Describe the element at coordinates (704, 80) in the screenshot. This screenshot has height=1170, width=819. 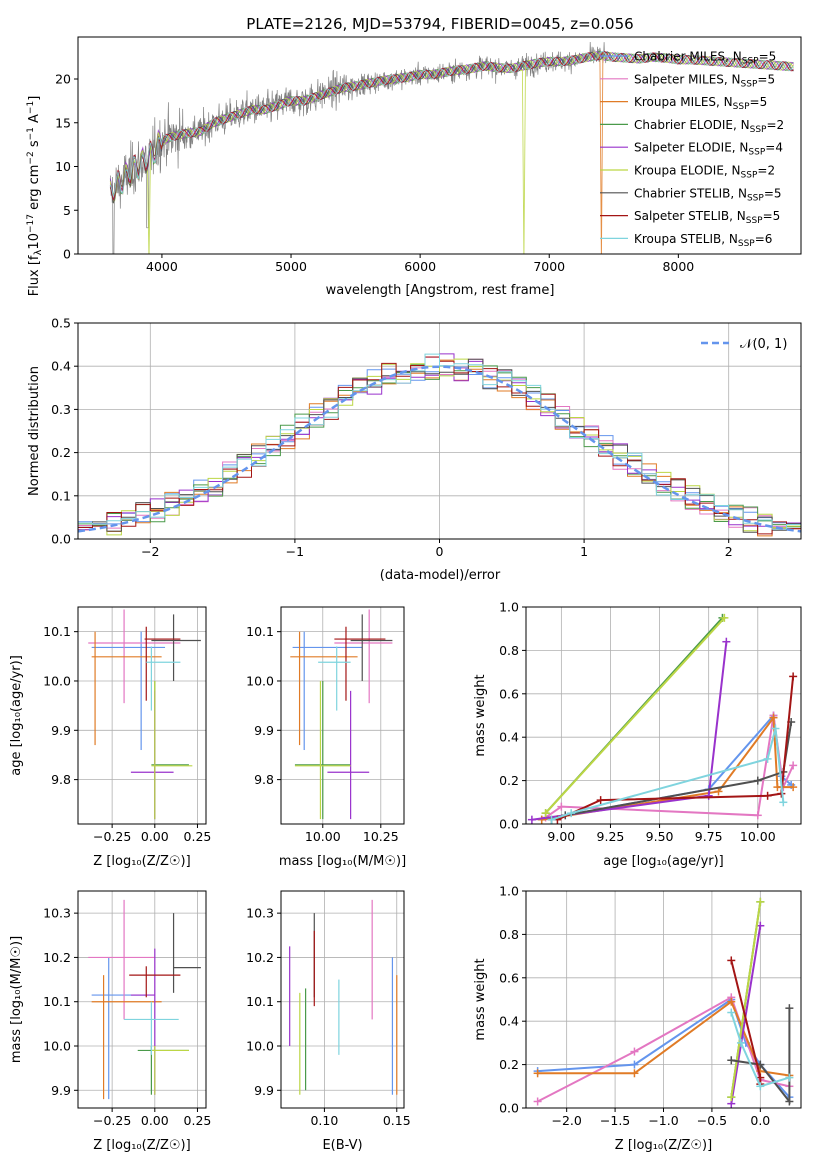
I see `legend-label: Salpeter MILES, NSSP=5` at that location.